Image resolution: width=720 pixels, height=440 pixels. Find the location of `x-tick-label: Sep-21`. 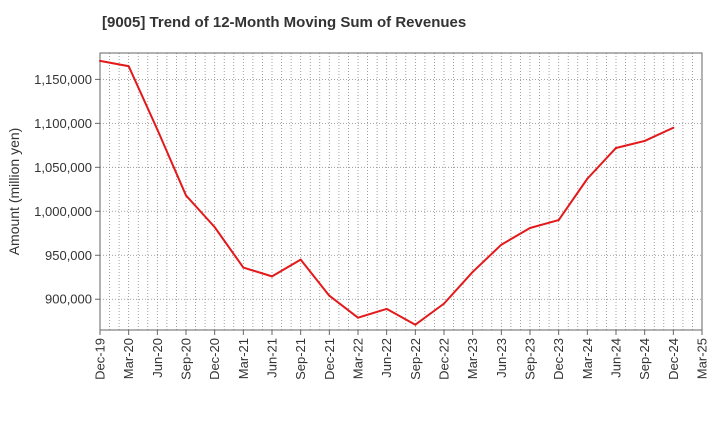

x-tick-label: Sep-21 is located at coordinates (300, 359).